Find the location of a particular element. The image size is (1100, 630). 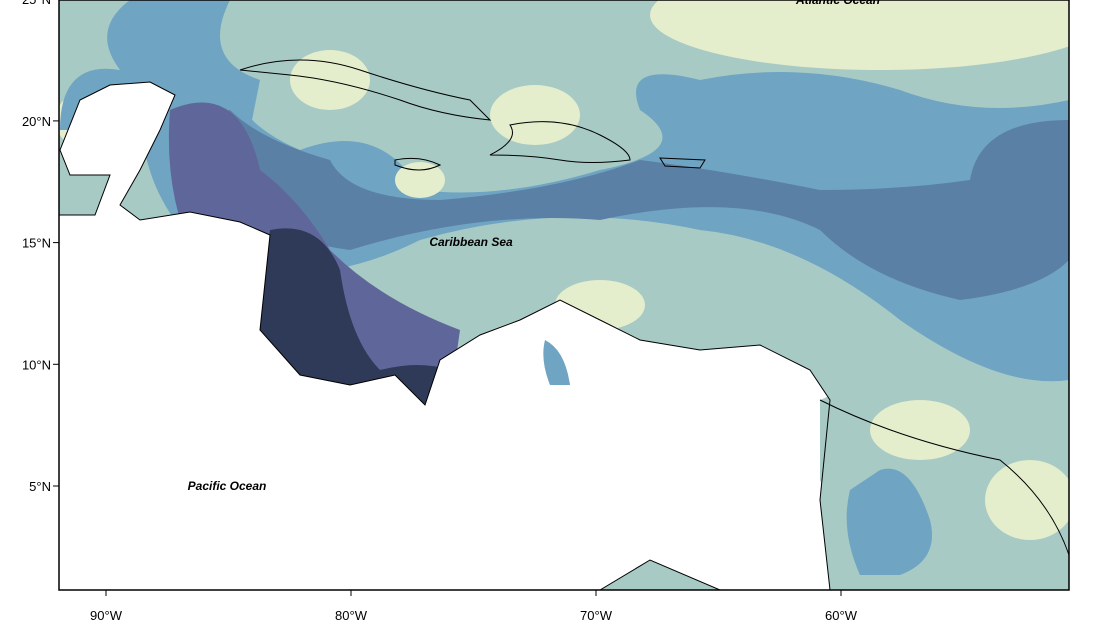

contour-deepest is located at coordinates (352, 319).